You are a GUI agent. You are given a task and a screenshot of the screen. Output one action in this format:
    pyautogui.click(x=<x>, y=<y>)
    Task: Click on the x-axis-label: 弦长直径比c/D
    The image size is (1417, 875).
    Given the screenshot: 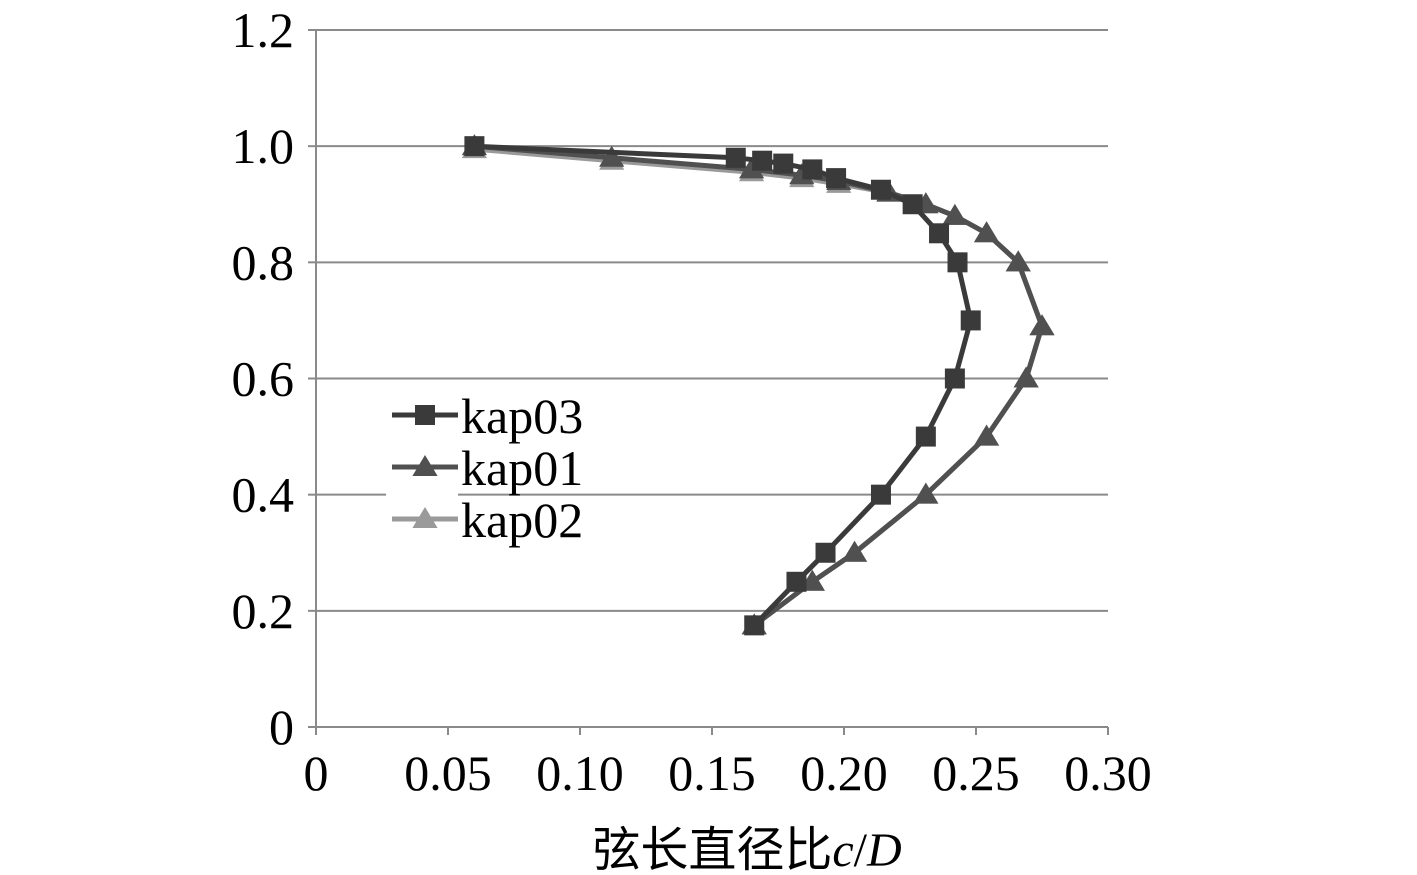 What is the action you would take?
    pyautogui.click(x=746, y=849)
    